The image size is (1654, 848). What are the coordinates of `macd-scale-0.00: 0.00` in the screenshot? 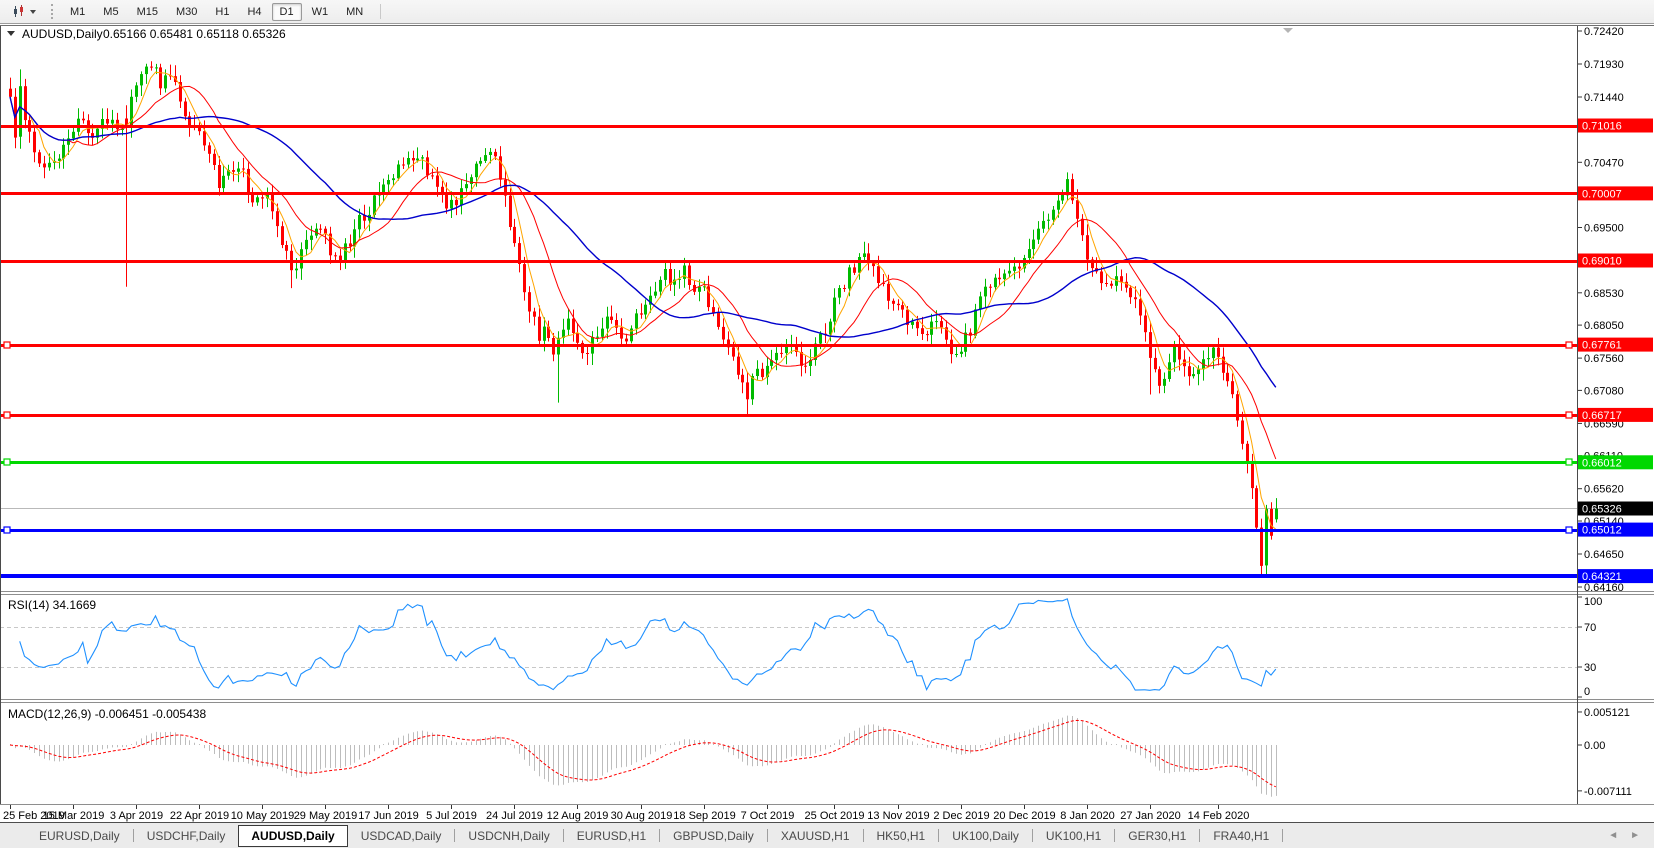 It's located at (1594, 746).